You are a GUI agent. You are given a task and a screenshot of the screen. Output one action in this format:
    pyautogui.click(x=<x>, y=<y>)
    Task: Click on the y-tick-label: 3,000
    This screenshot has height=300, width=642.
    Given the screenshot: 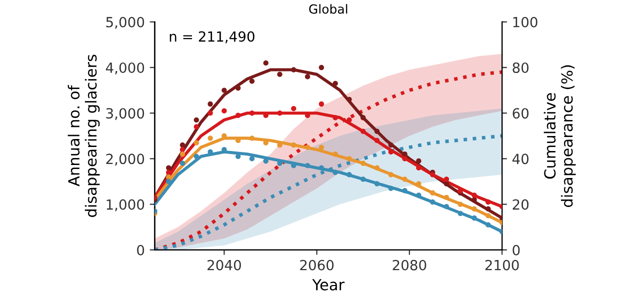 What is the action you would take?
    pyautogui.click(x=125, y=114)
    